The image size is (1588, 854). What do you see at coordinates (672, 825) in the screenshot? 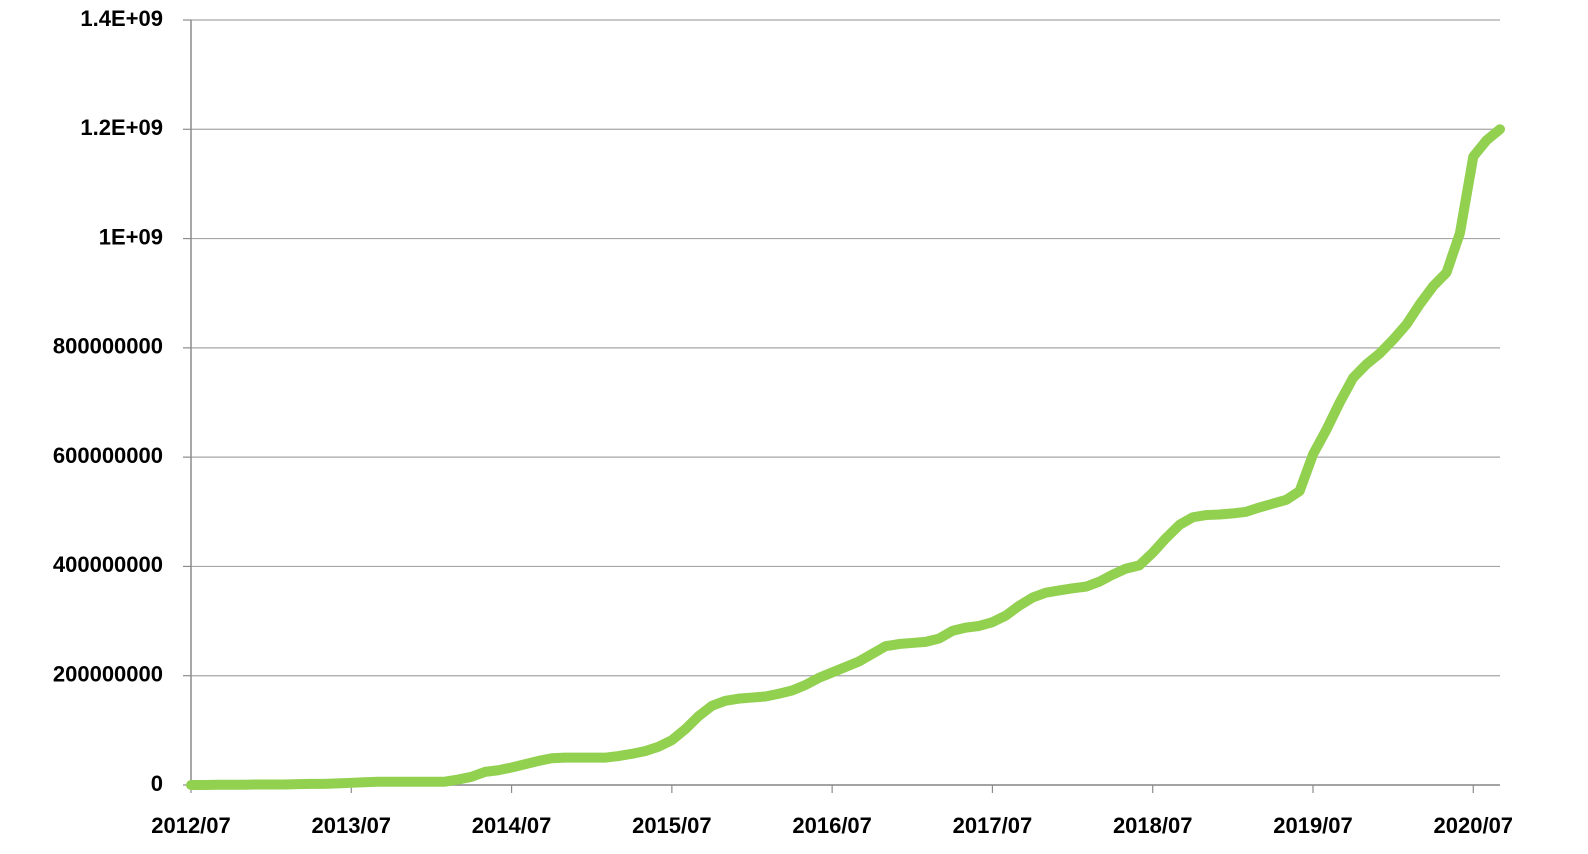
I see `x-tick-label: 2015/07` at bounding box center [672, 825].